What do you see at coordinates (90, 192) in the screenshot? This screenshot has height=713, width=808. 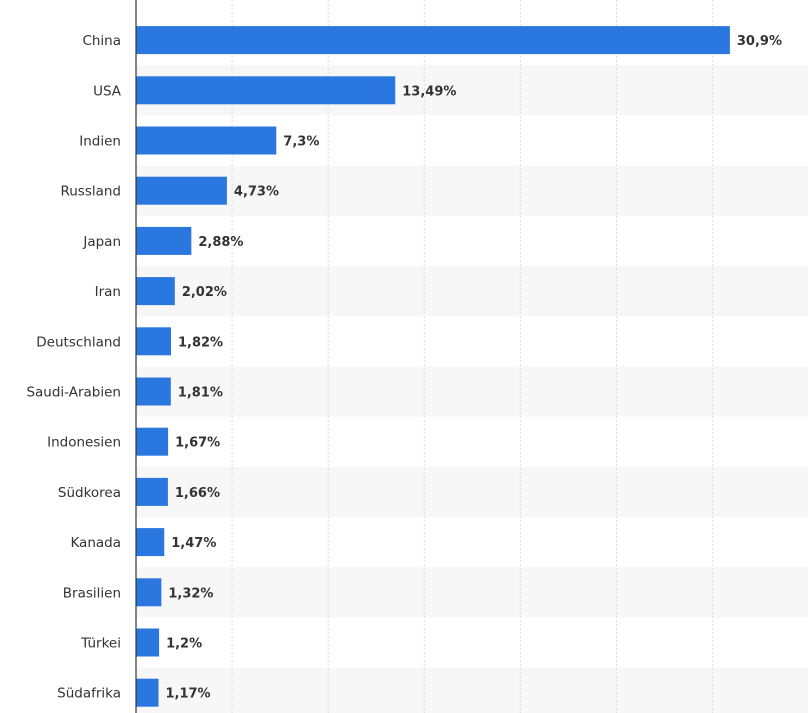 I see `category-label: Russland` at bounding box center [90, 192].